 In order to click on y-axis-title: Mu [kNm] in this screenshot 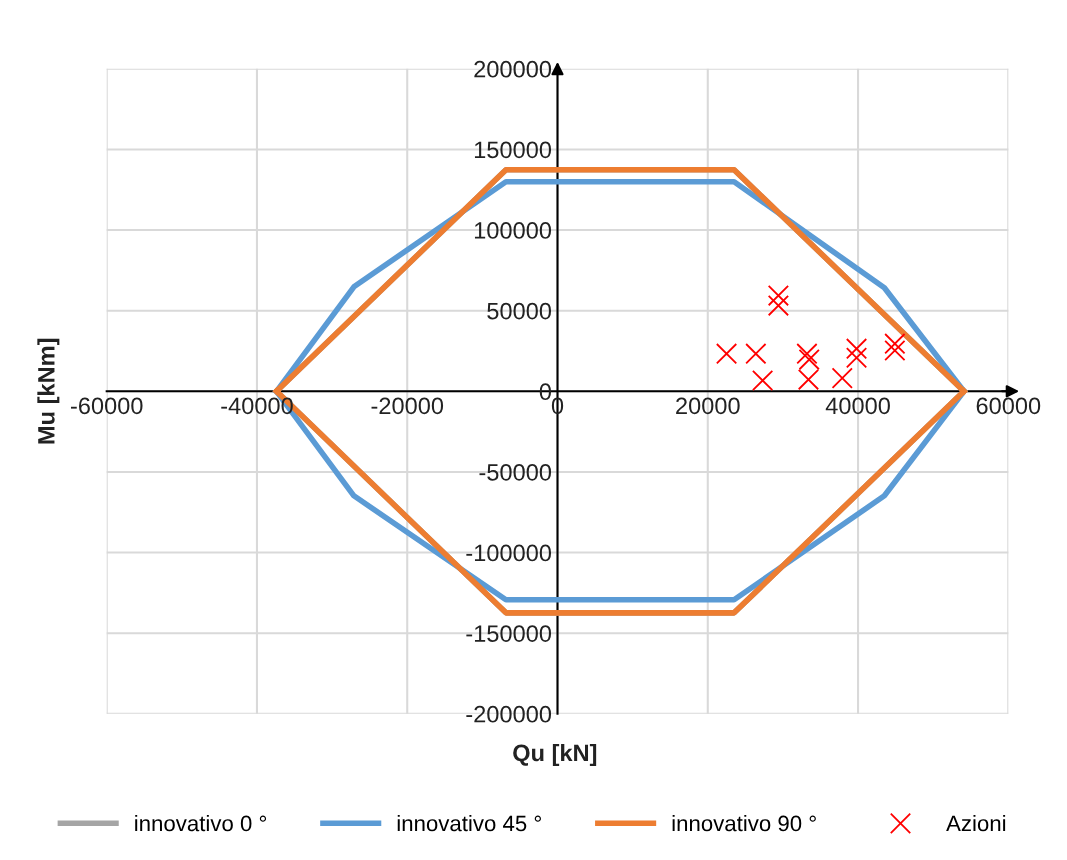, I will do `click(48, 391)`.